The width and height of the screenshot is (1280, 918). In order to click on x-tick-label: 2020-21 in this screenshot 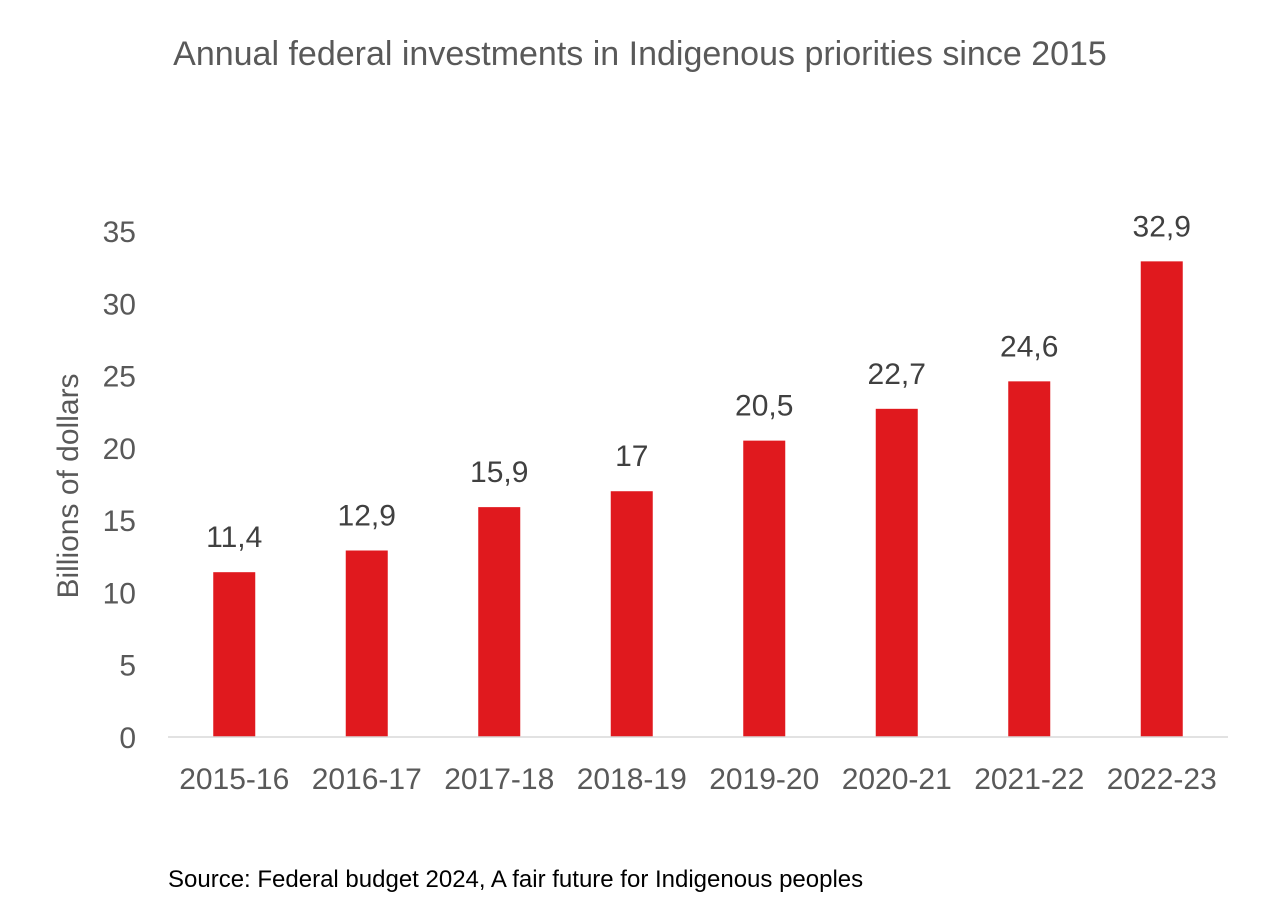, I will do `click(897, 779)`.